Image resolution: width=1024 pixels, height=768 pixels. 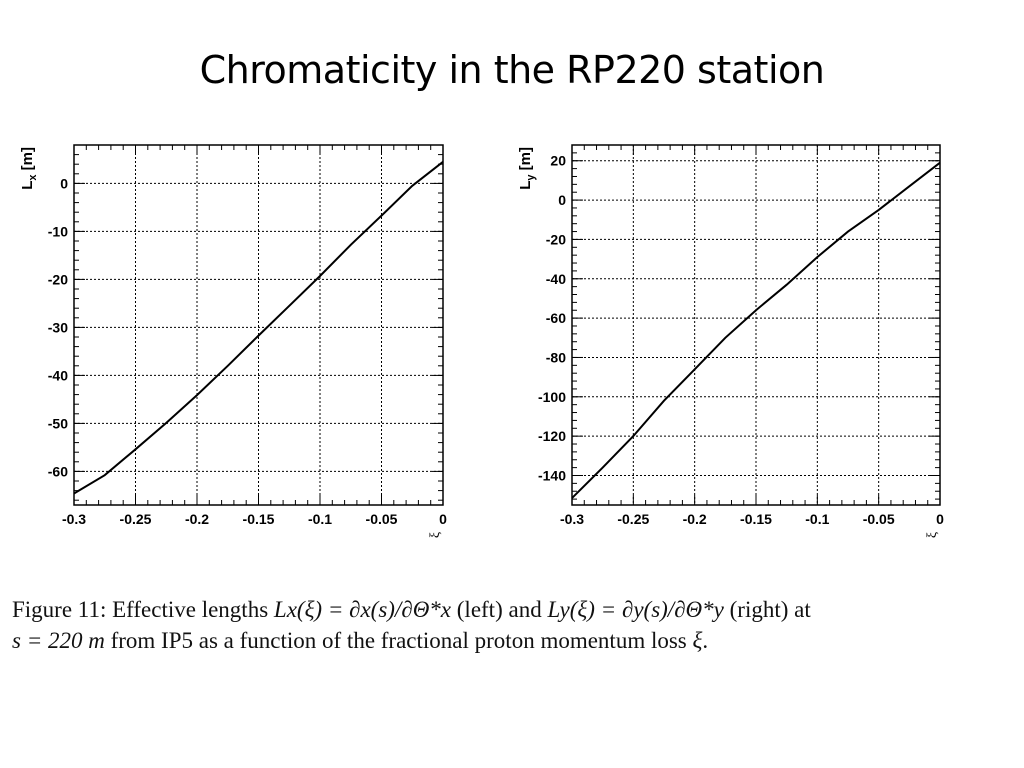 What do you see at coordinates (531, 177) in the screenshot?
I see `y-axis-label-sub: y` at bounding box center [531, 177].